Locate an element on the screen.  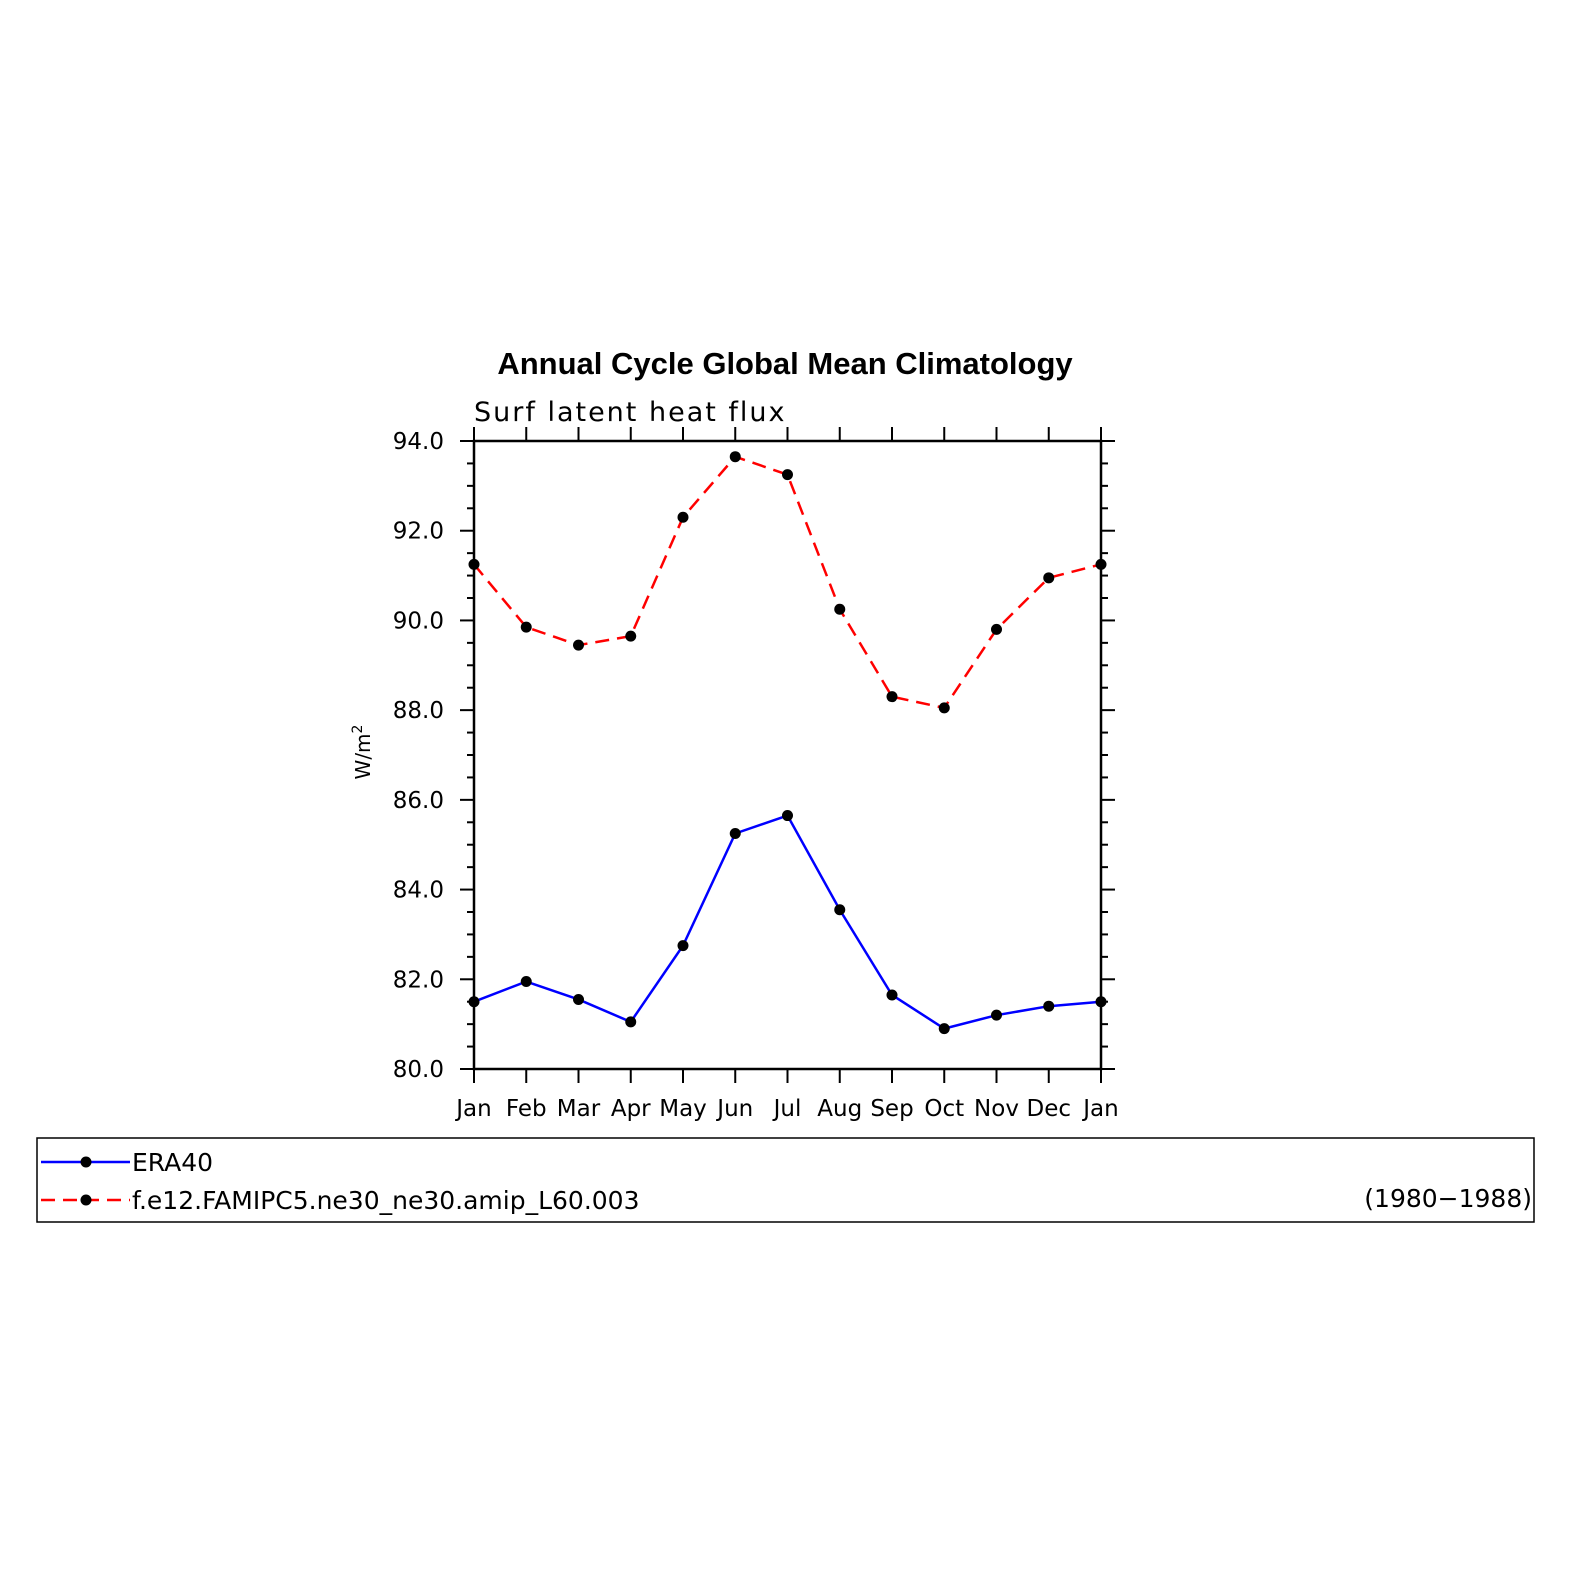
y-tick-label: 80.0 is located at coordinates (418, 1070).